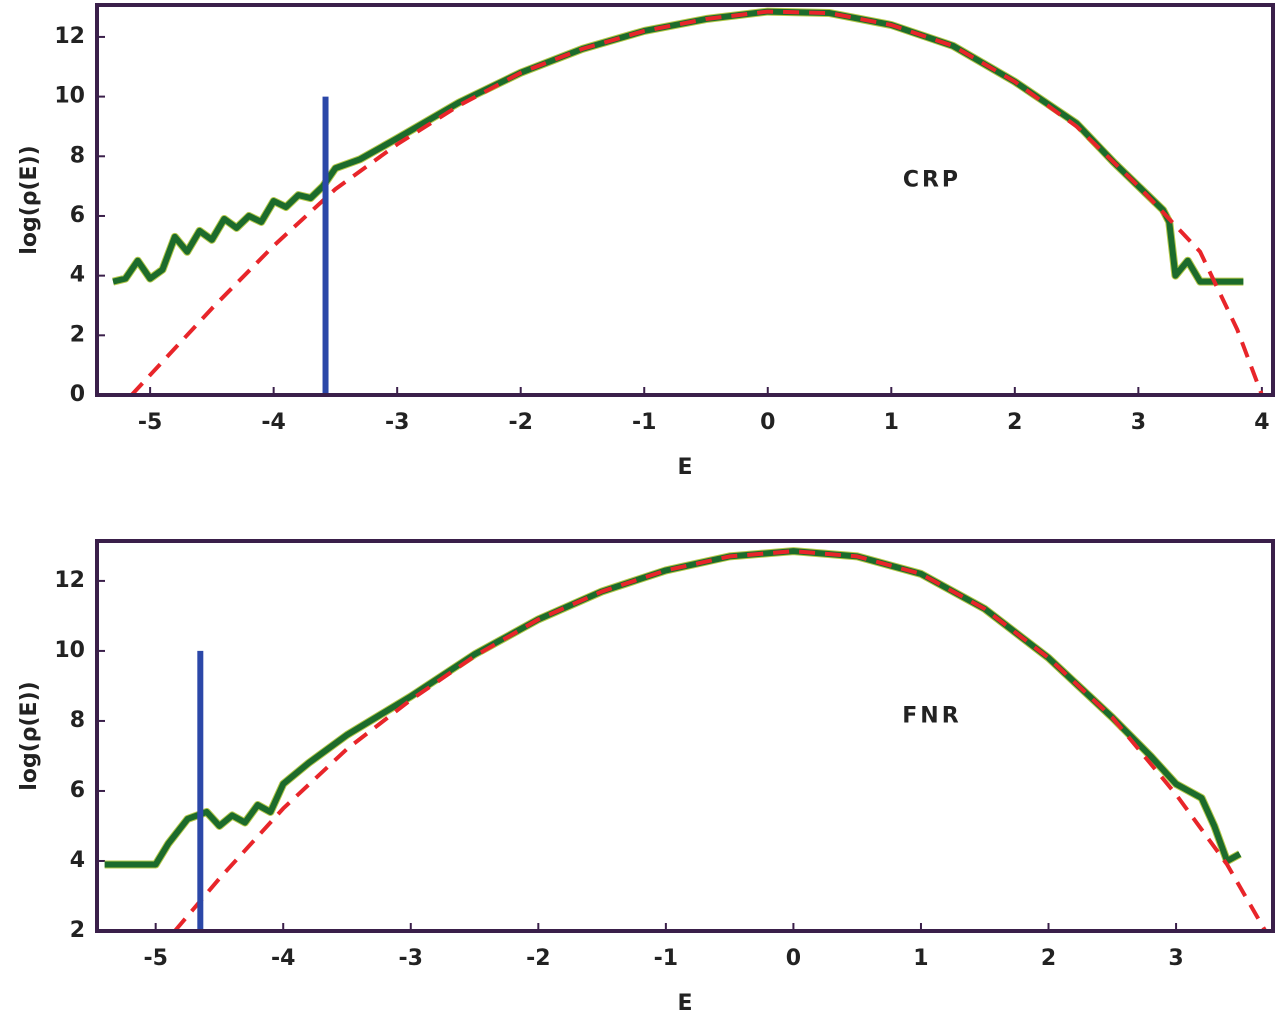 Image resolution: width=1280 pixels, height=1028 pixels. I want to click on y-tick-label: 0, so click(77, 394).